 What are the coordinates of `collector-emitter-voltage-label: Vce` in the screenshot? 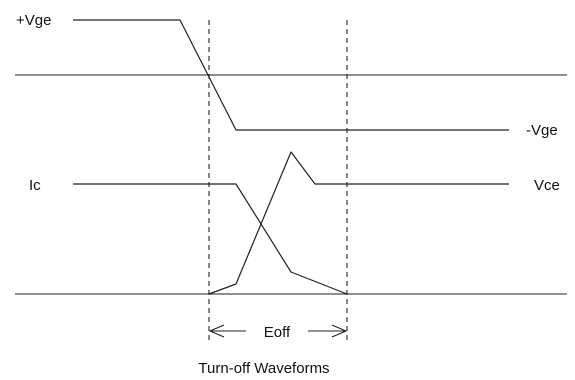 It's located at (547, 185).